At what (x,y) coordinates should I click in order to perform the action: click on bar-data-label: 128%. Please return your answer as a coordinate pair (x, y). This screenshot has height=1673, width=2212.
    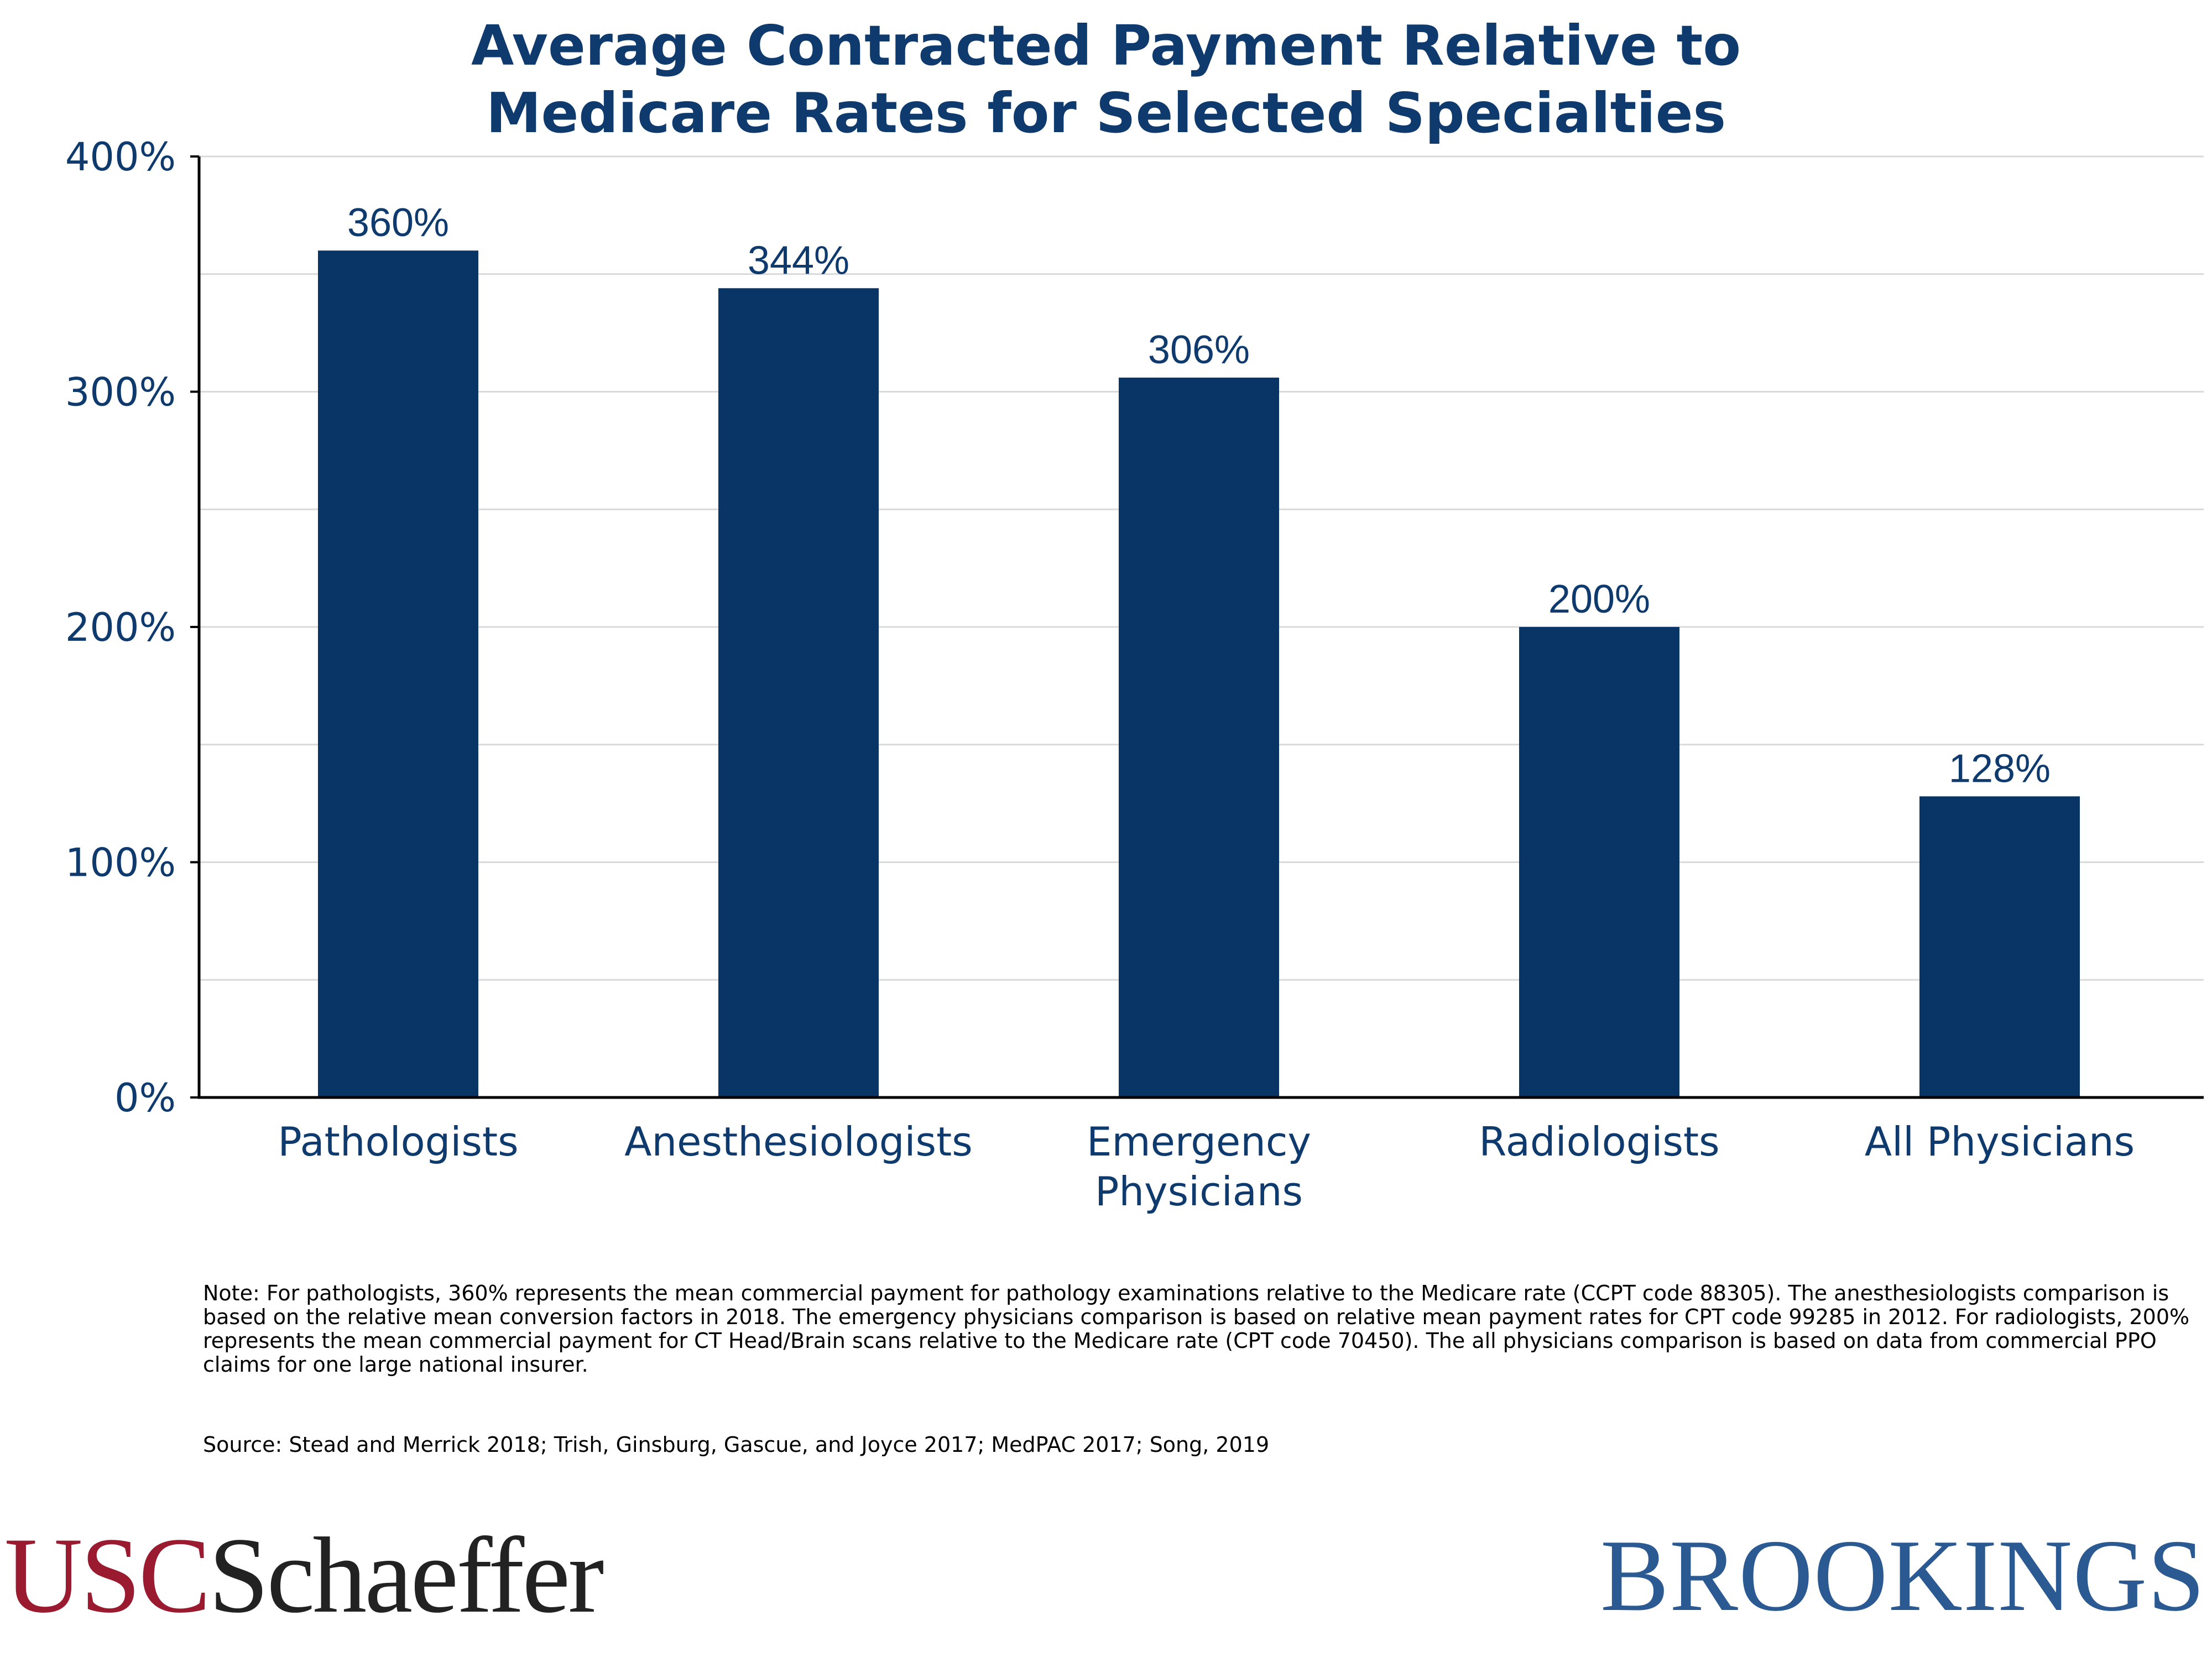
    Looking at the image, I should click on (2000, 768).